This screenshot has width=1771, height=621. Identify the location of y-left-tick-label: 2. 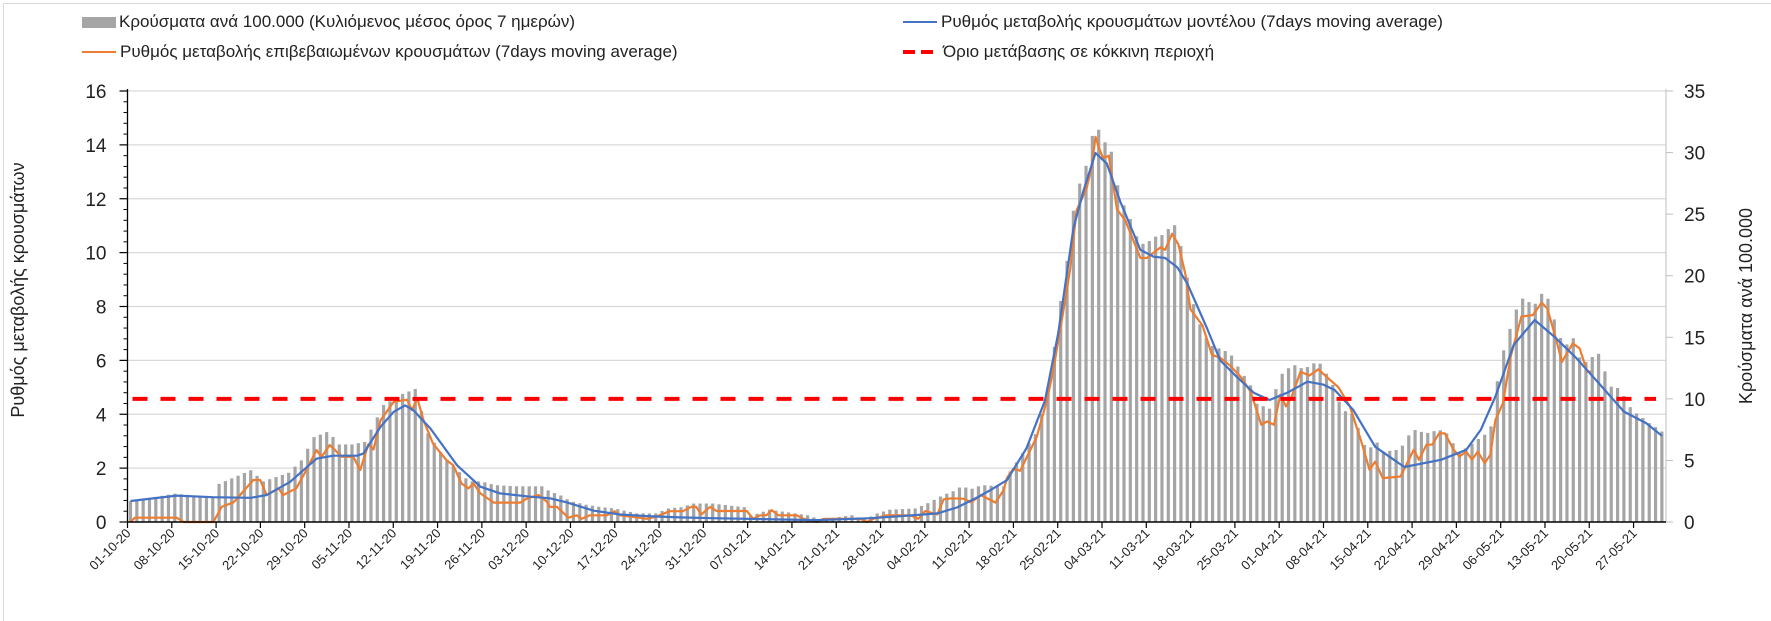
(101, 469).